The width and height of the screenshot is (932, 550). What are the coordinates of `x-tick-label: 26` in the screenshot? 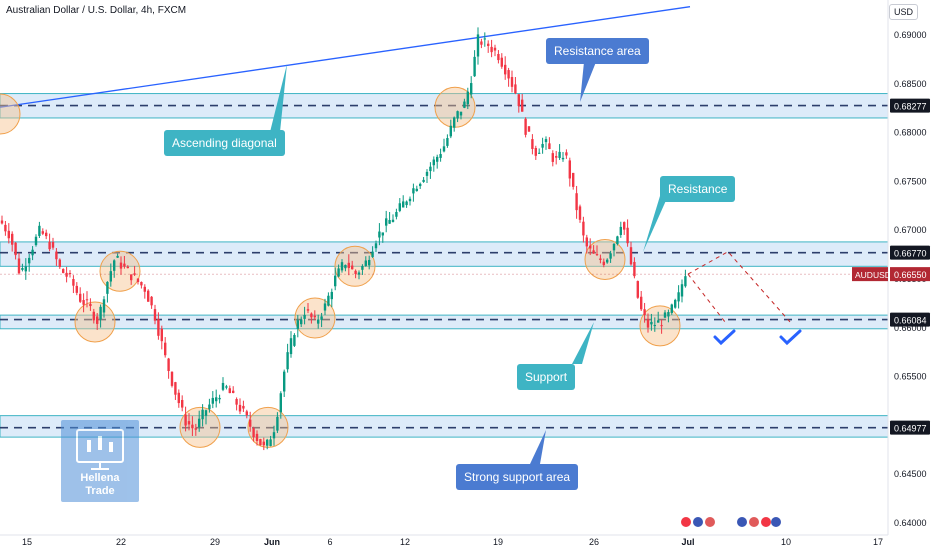 It's located at (594, 542).